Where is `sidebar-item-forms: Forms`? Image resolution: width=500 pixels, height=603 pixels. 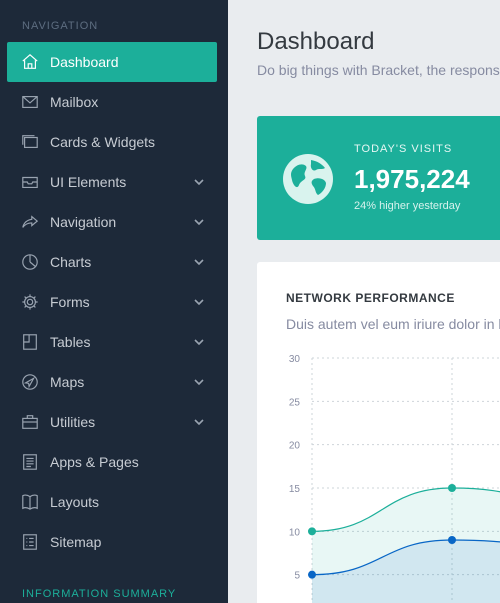 sidebar-item-forms: Forms is located at coordinates (112, 302).